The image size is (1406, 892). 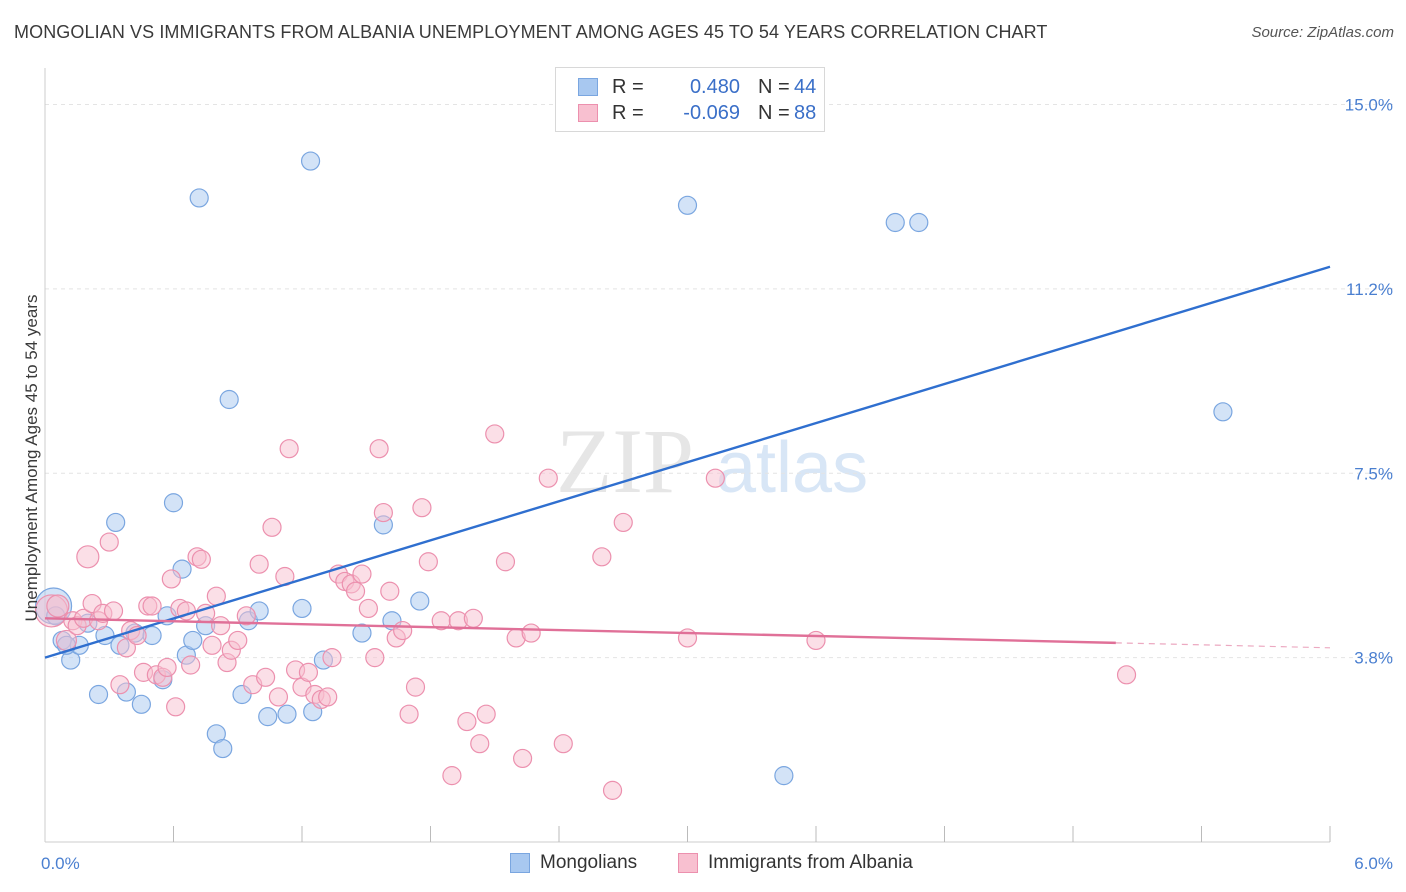 What do you see at coordinates (1369, 289) in the screenshot?
I see `y-tick-label: 11.2%` at bounding box center [1369, 289].